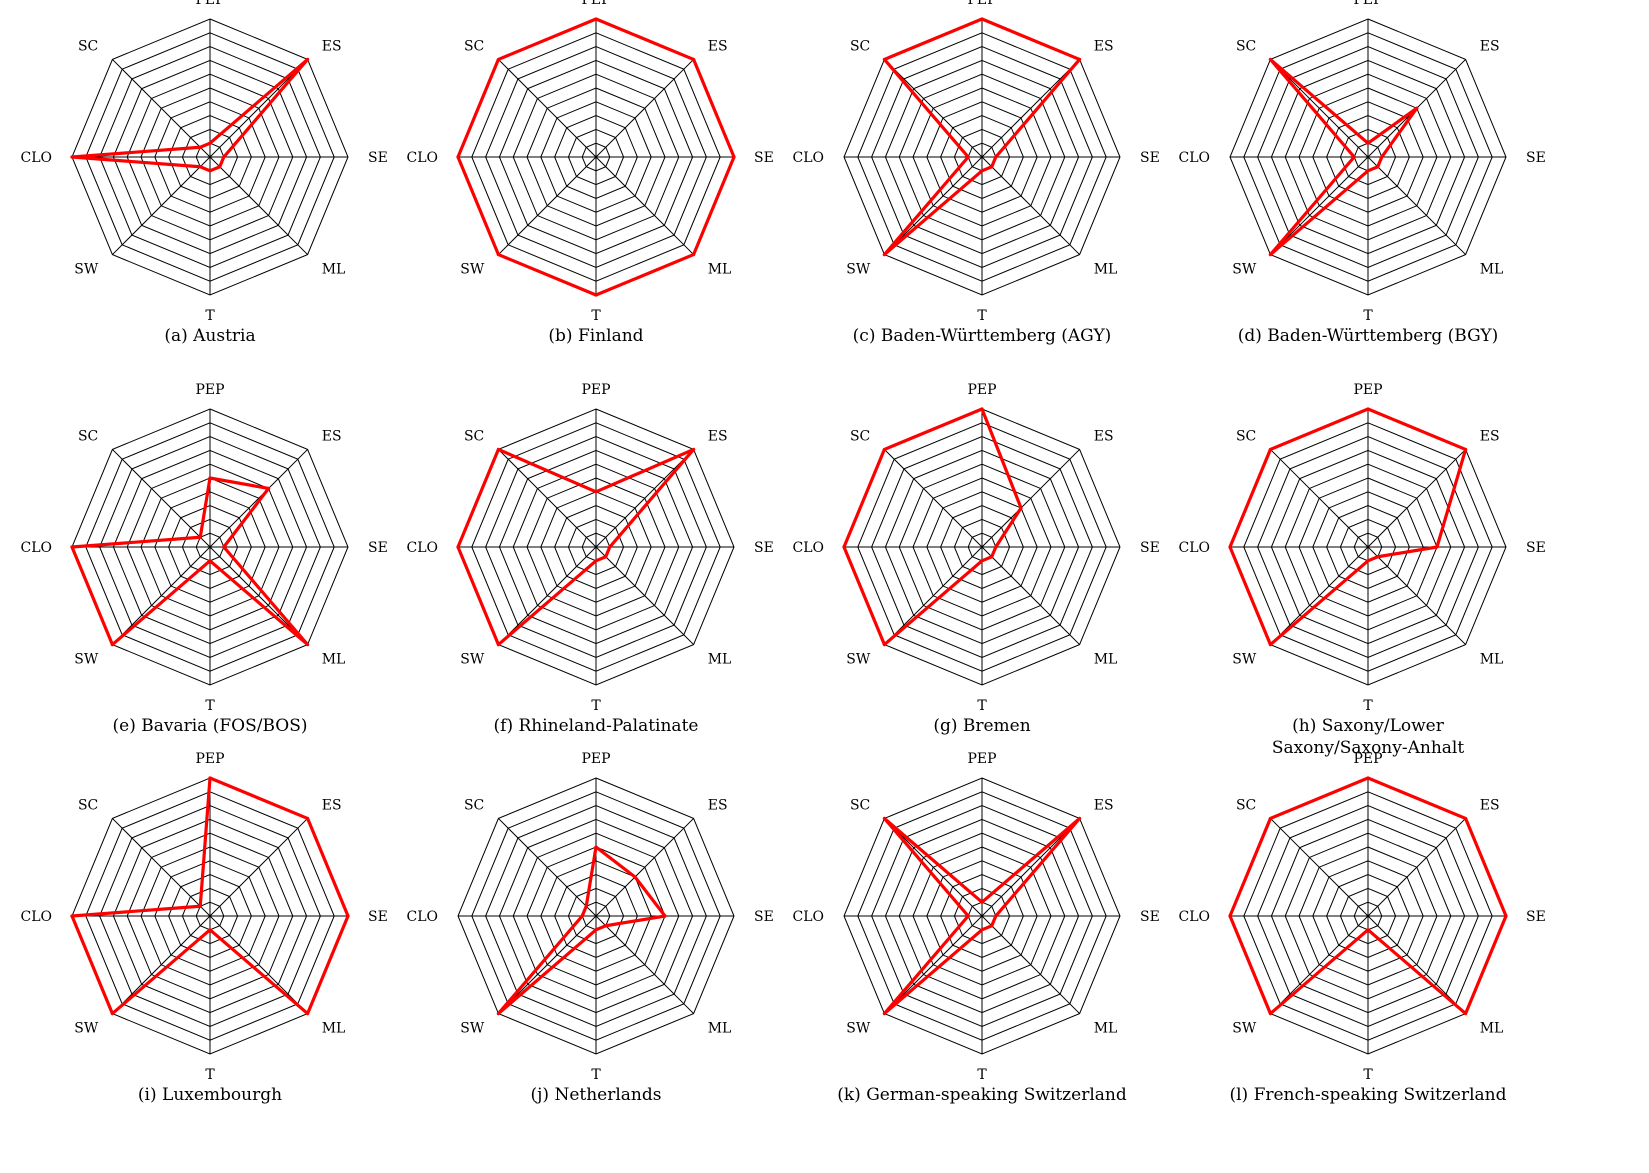 This screenshot has width=1649, height=1173. I want to click on caption-line: (c) Baden-Württemberg (AGY), so click(982, 336).